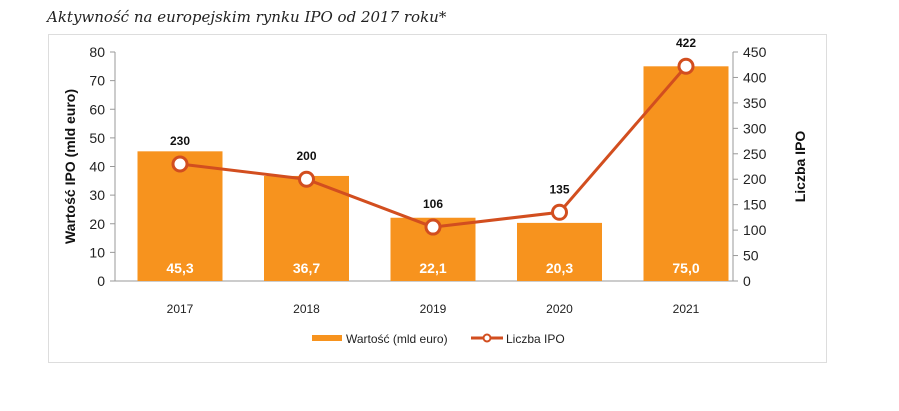  I want to click on bar-data-label: 45,3, so click(179, 268).